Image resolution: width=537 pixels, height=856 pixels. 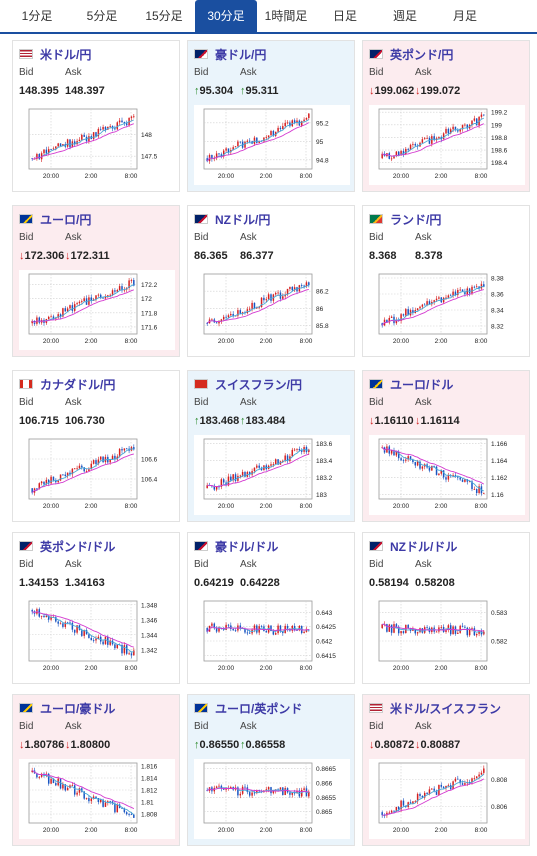 I want to click on pair-name: NZドル/ドル, so click(x=424, y=546).